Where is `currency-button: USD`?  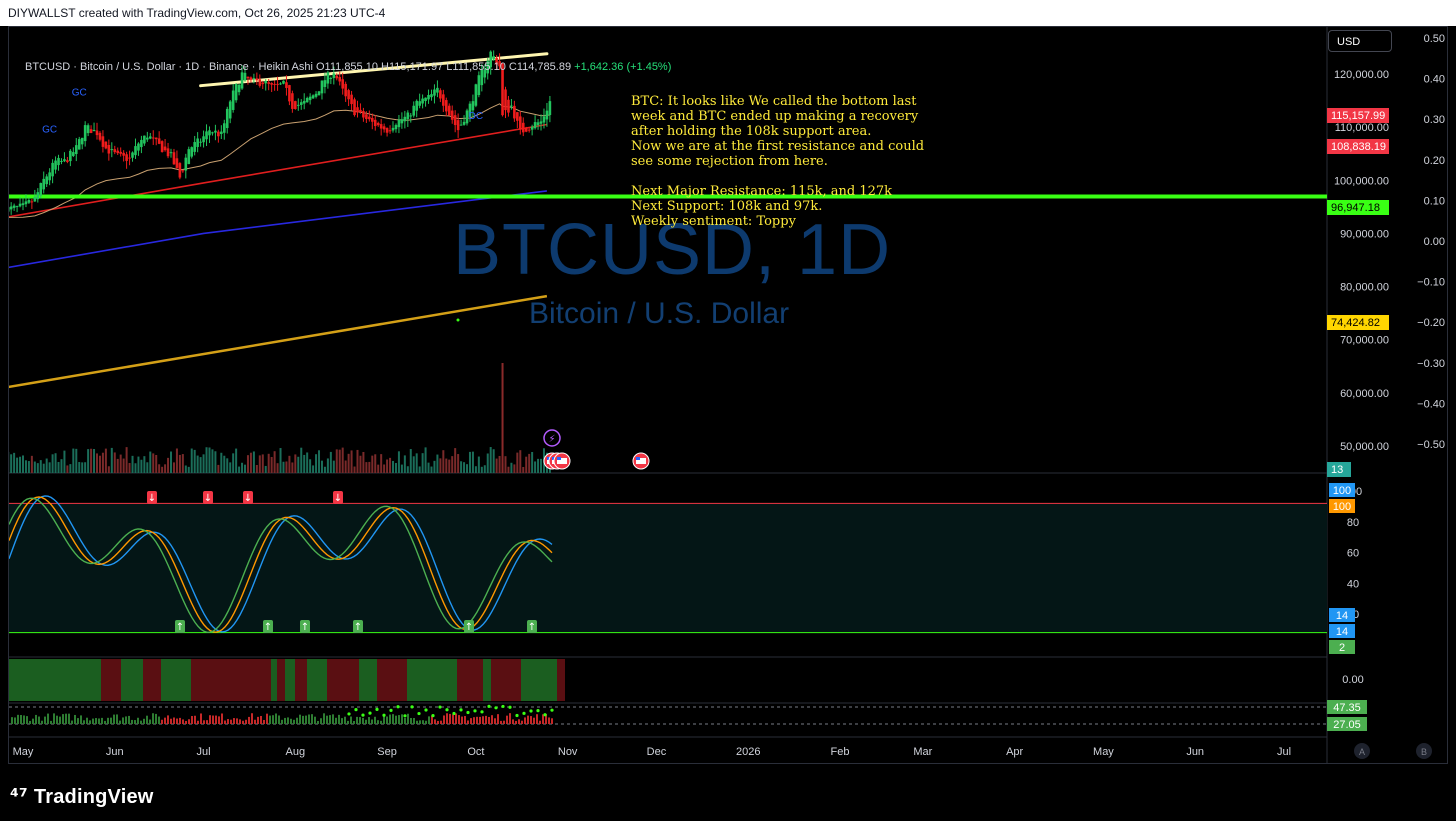 currency-button: USD is located at coordinates (1360, 41).